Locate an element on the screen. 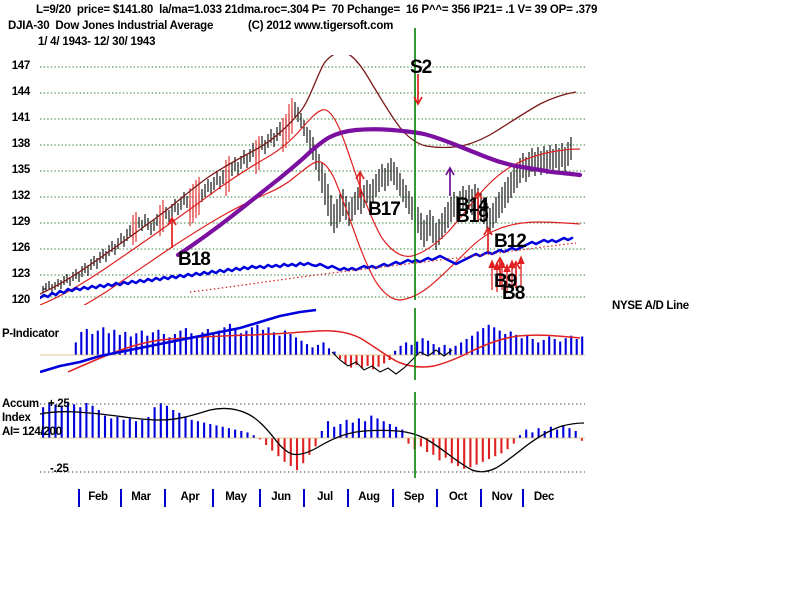 The image size is (800, 600). month-label-dec: Dec is located at coordinates (544, 497).